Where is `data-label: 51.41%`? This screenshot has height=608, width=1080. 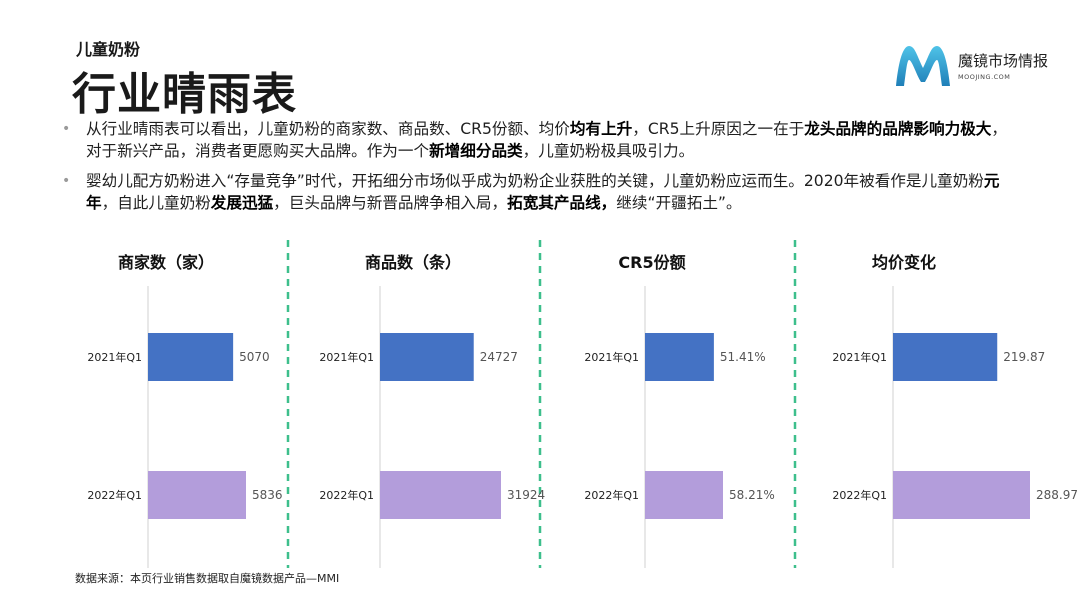
data-label: 51.41% is located at coordinates (743, 357).